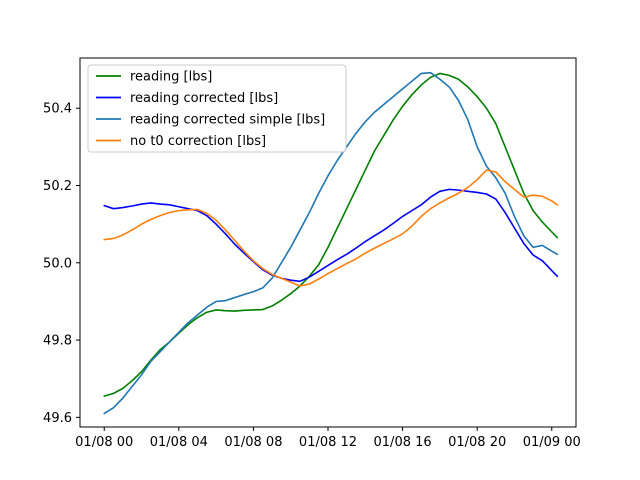  I want to click on y-tick-label: 49.8, so click(57, 341).